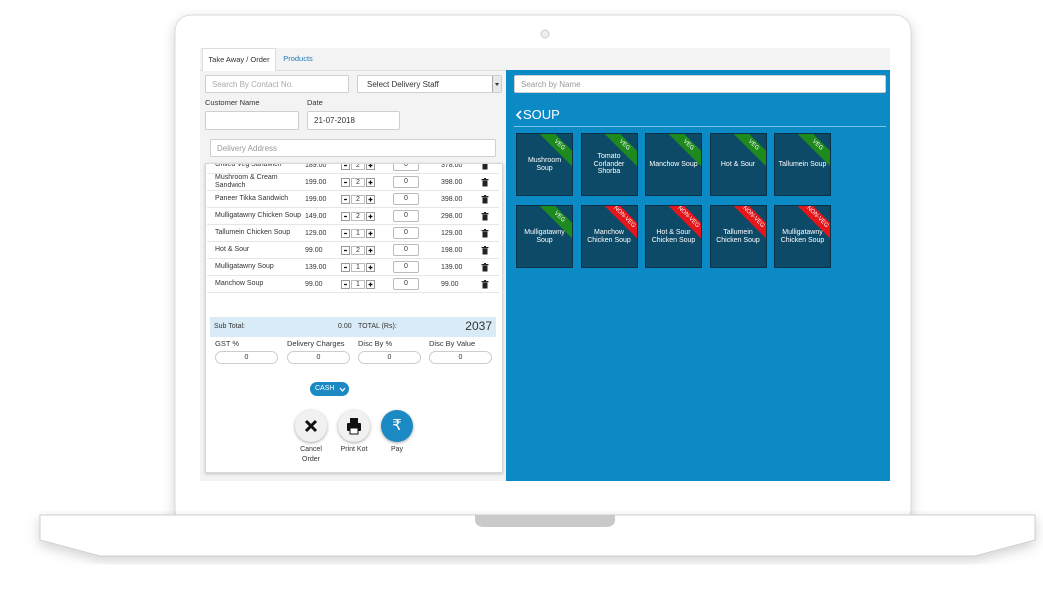  What do you see at coordinates (700, 126) in the screenshot?
I see `divider` at bounding box center [700, 126].